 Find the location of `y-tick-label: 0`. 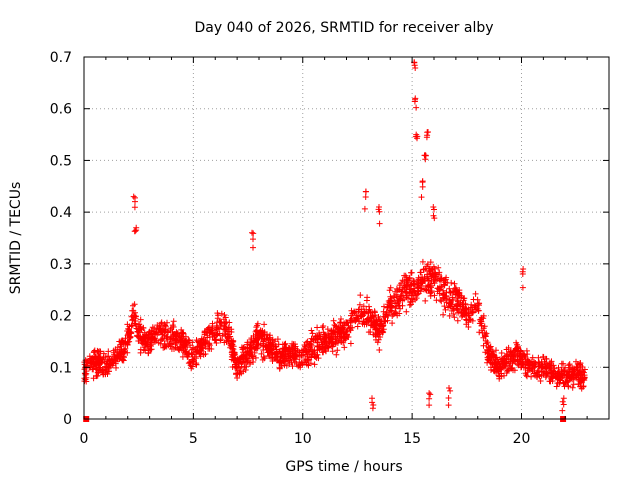

y-tick-label: 0 is located at coordinates (67, 420).